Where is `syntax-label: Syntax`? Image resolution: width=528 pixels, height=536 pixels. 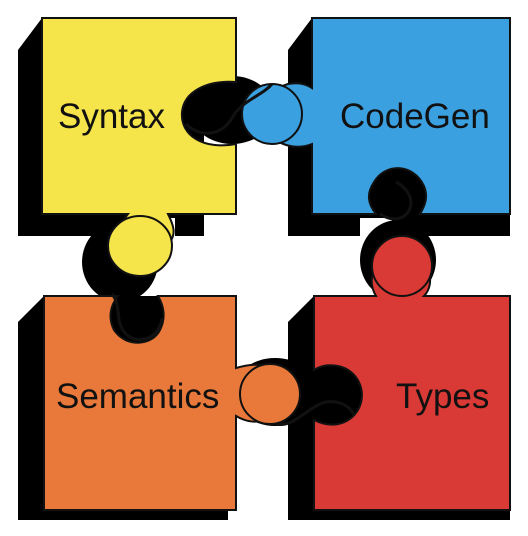 syntax-label: Syntax is located at coordinates (111, 116).